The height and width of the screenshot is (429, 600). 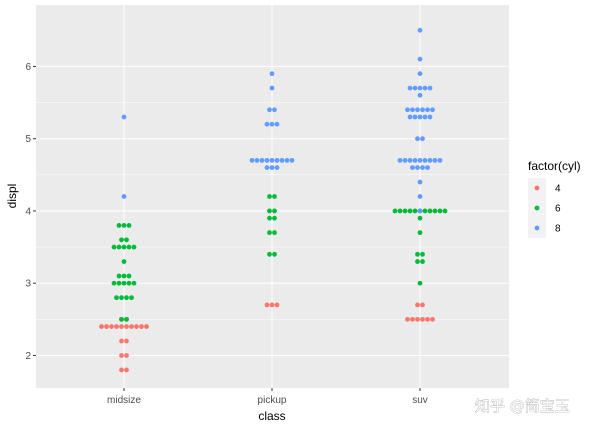 I want to click on y-tick-label: 4, so click(x=28, y=211).